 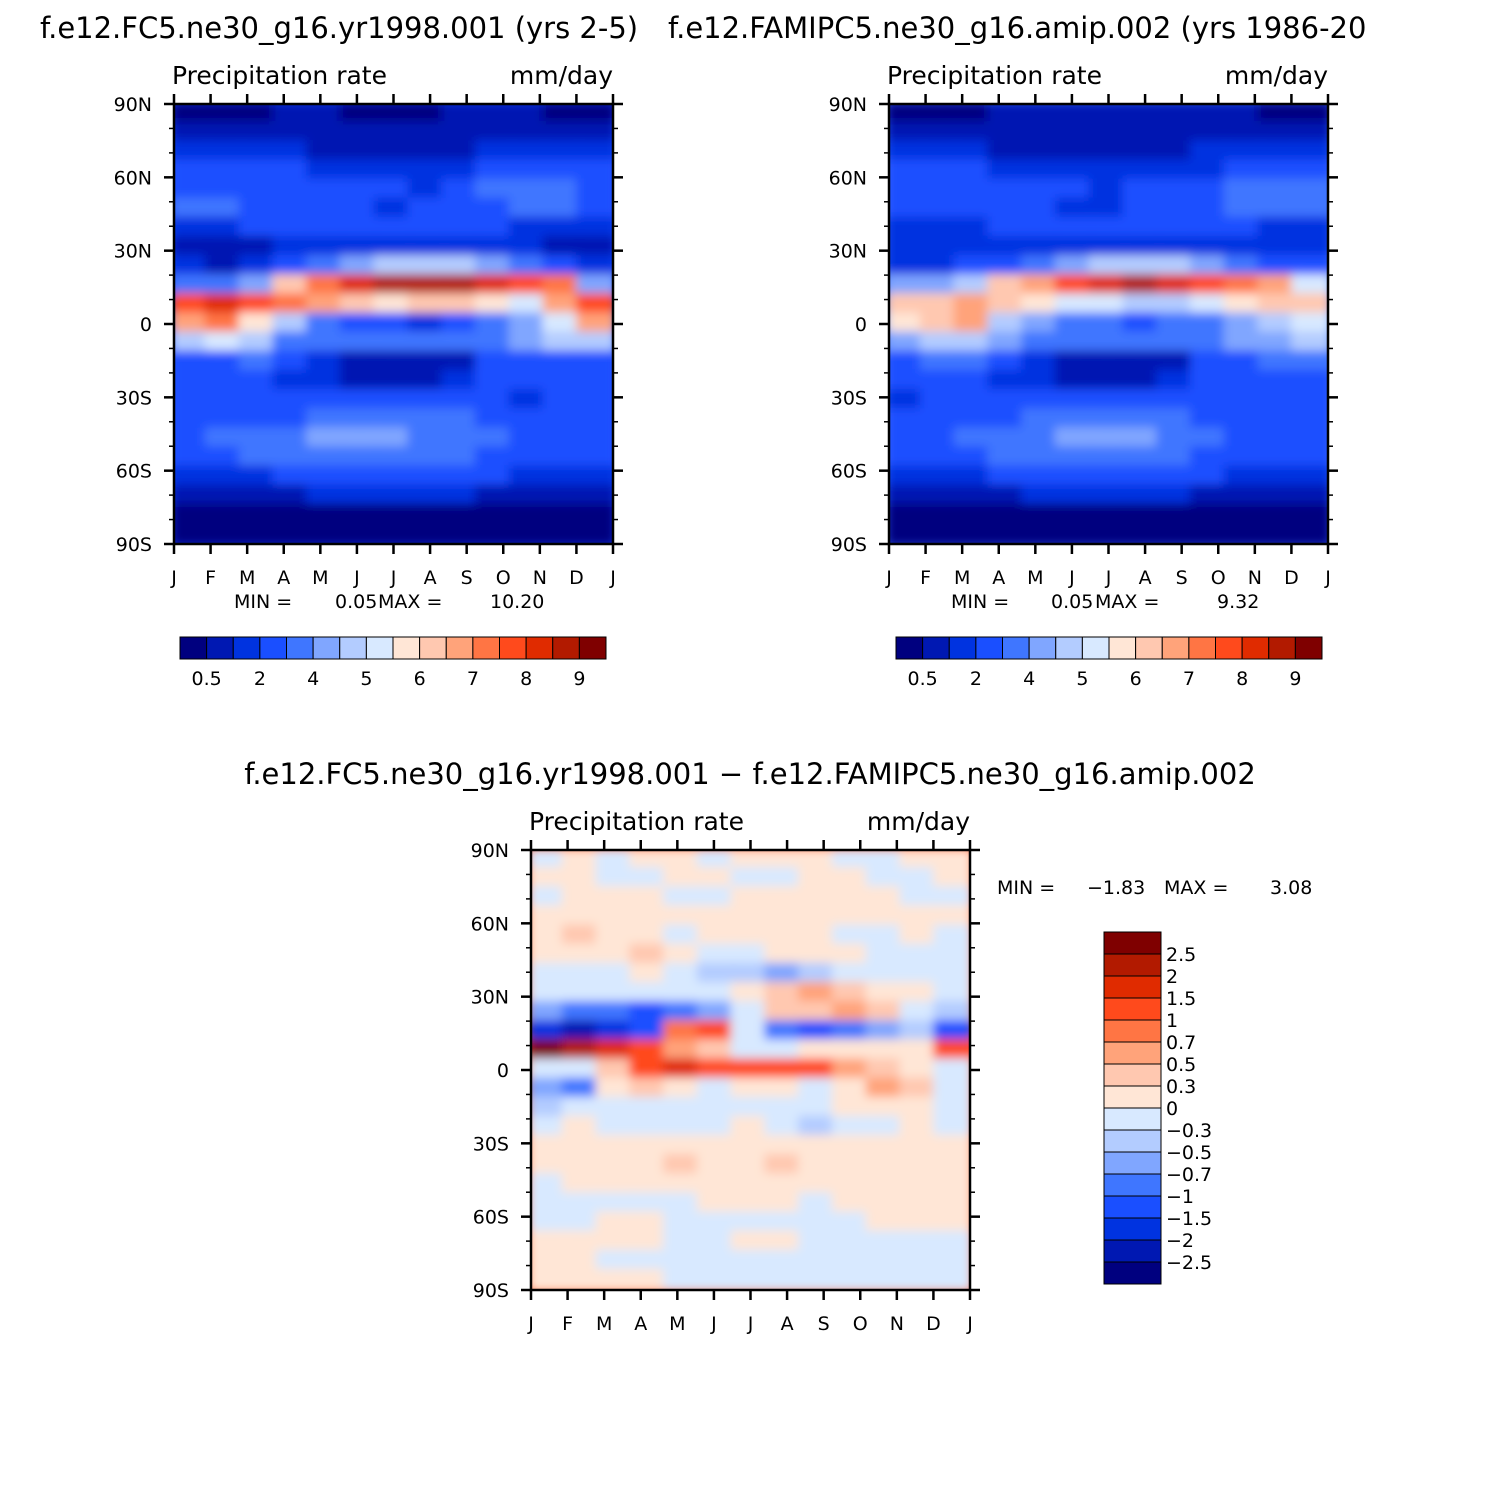 What do you see at coordinates (517, 602) in the screenshot?
I see `max-value: 10.20` at bounding box center [517, 602].